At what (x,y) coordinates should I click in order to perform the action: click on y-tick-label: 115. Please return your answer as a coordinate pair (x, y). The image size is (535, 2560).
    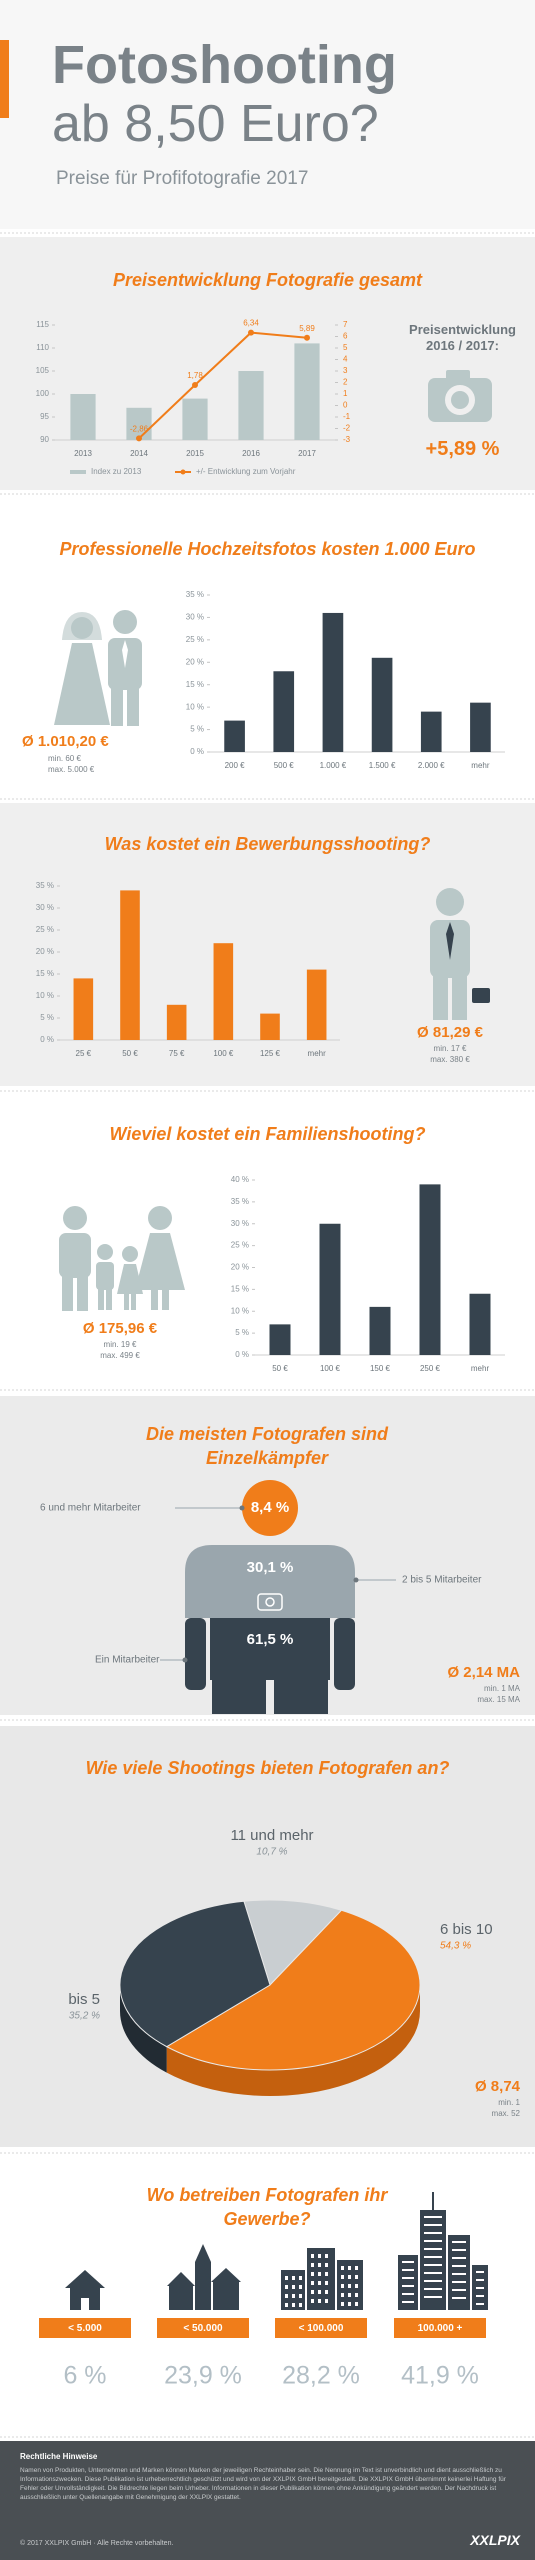
    Looking at the image, I should click on (42, 324).